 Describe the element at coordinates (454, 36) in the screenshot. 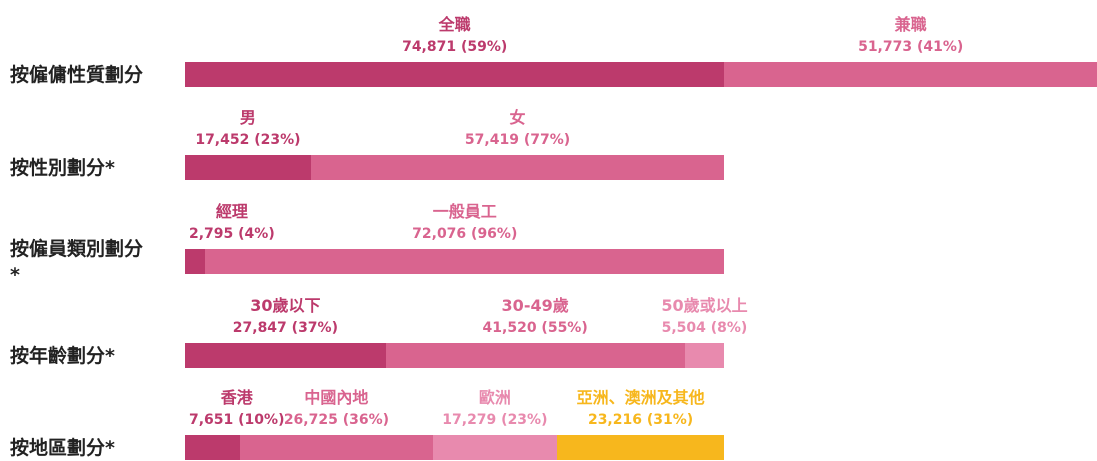

I see `segment-label: 全職 74,871 (59%)` at that location.